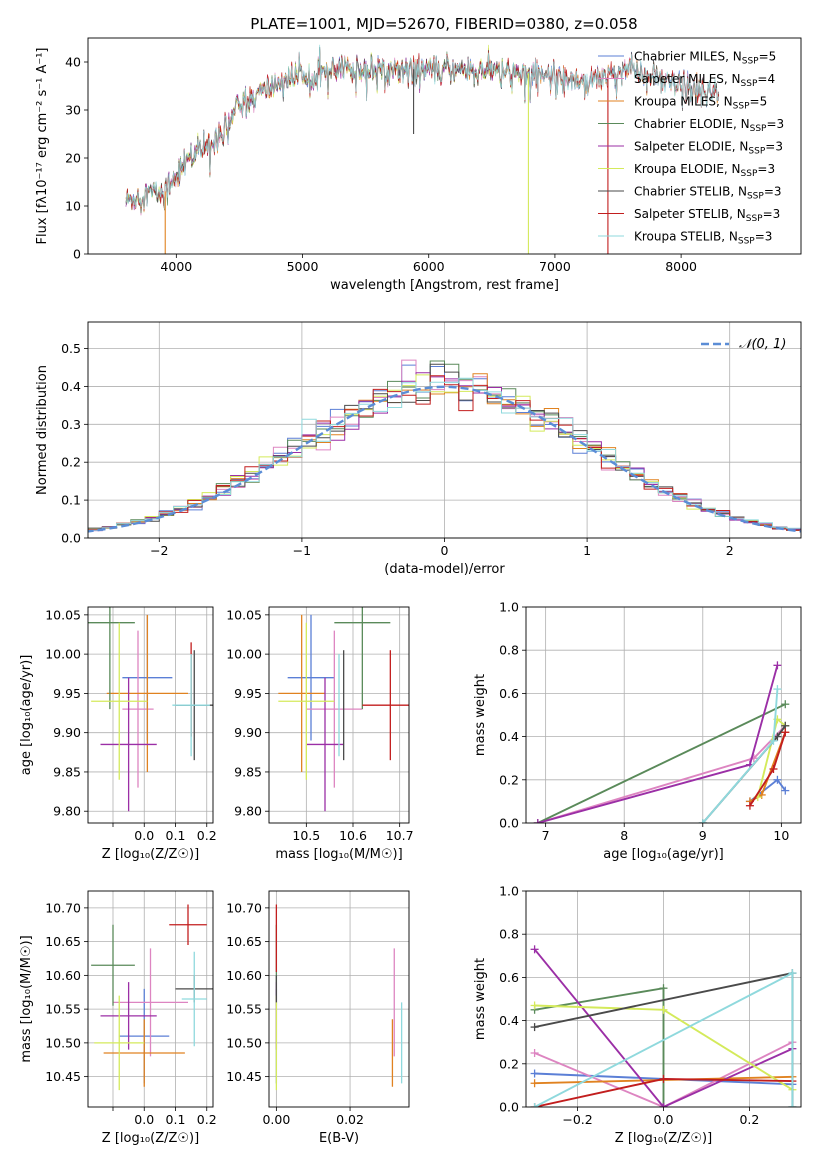 The image size is (819, 1170). What do you see at coordinates (77, 254) in the screenshot?
I see `y-tick-label: 0` at bounding box center [77, 254].